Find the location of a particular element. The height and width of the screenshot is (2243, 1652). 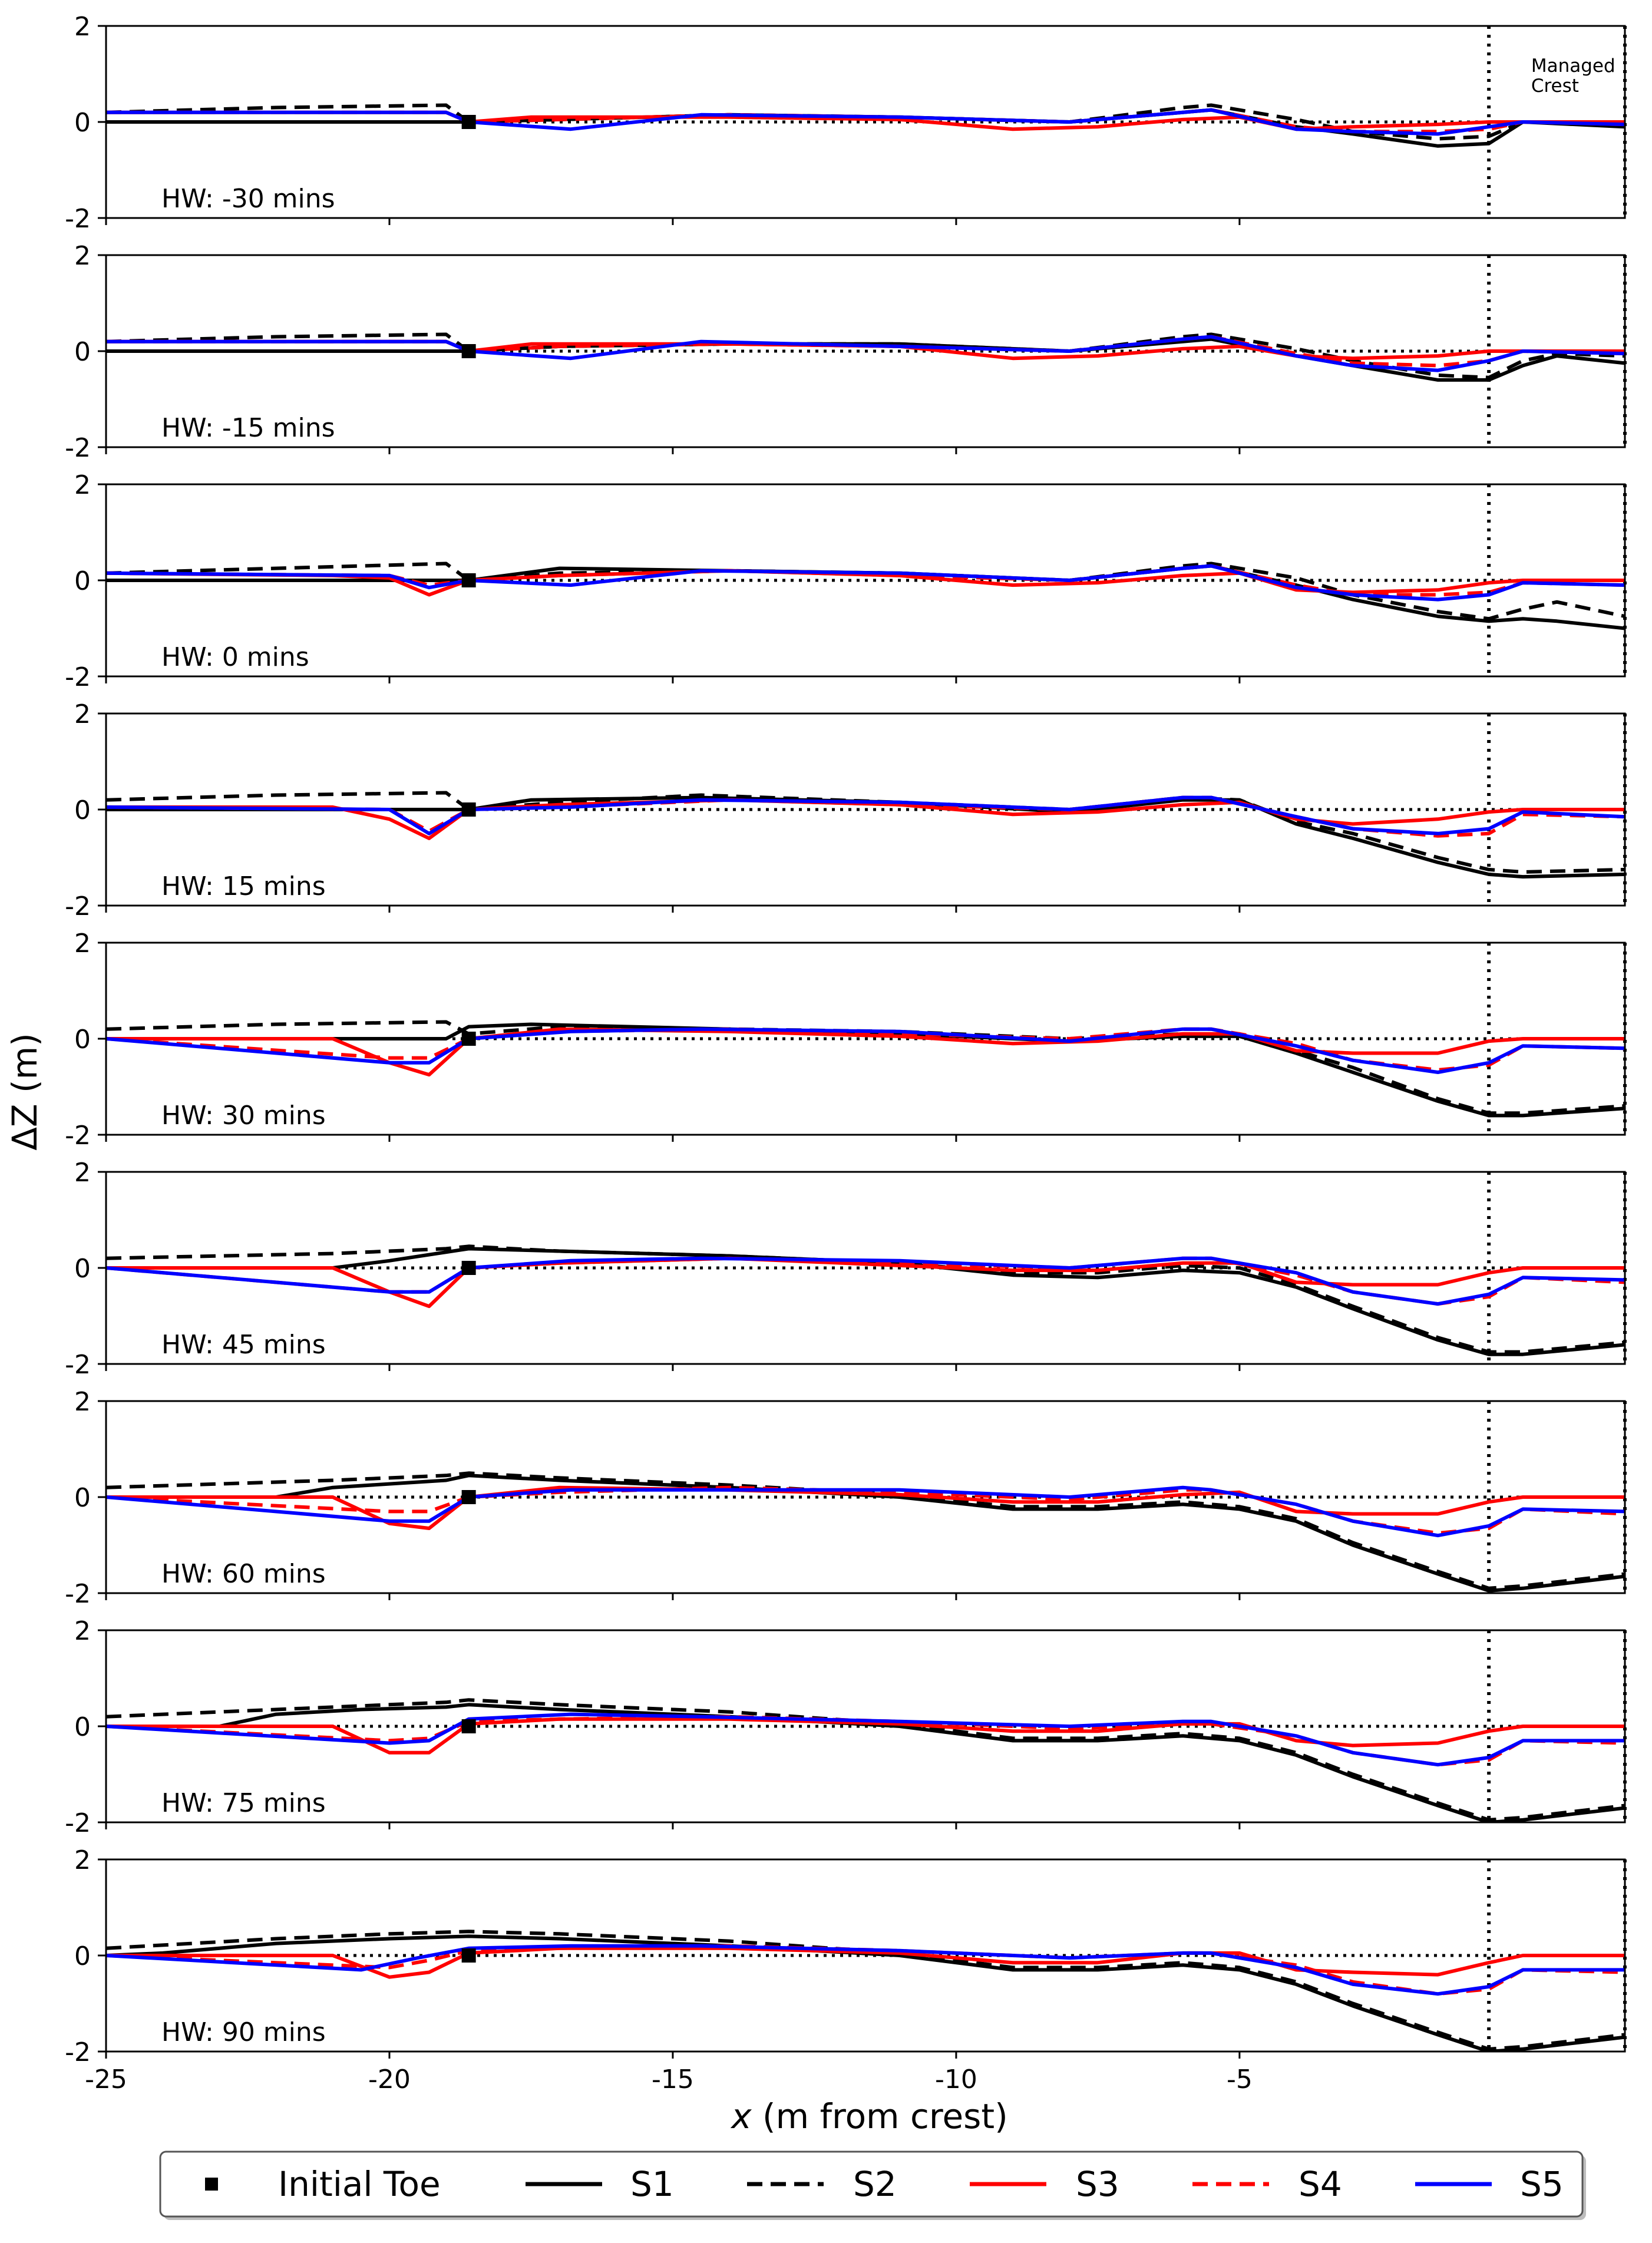

panel-time-label: HW: -30 mins is located at coordinates (248, 199).